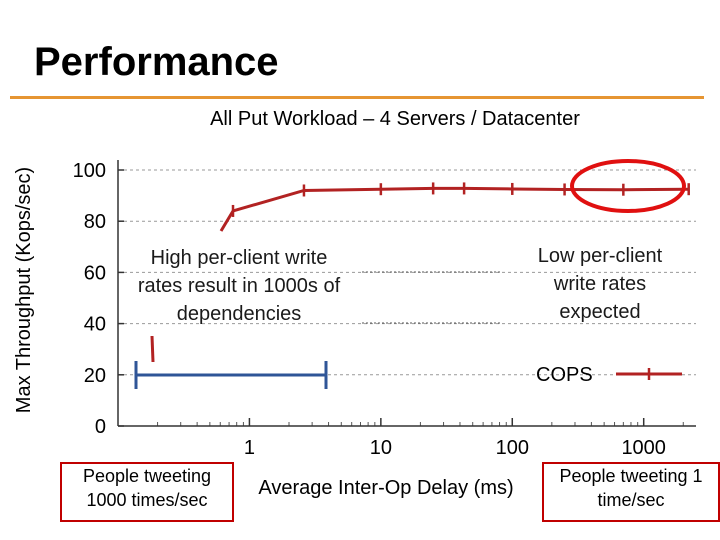 The height and width of the screenshot is (540, 720). Describe the element at coordinates (89, 171) in the screenshot. I see `y-tick-label: 100` at that location.